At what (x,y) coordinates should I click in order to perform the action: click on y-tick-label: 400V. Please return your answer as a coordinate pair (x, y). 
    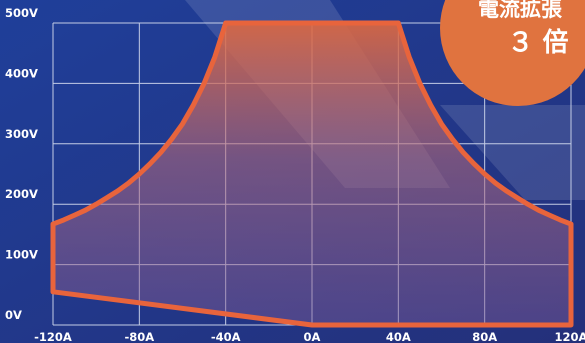
    Looking at the image, I should click on (21, 73).